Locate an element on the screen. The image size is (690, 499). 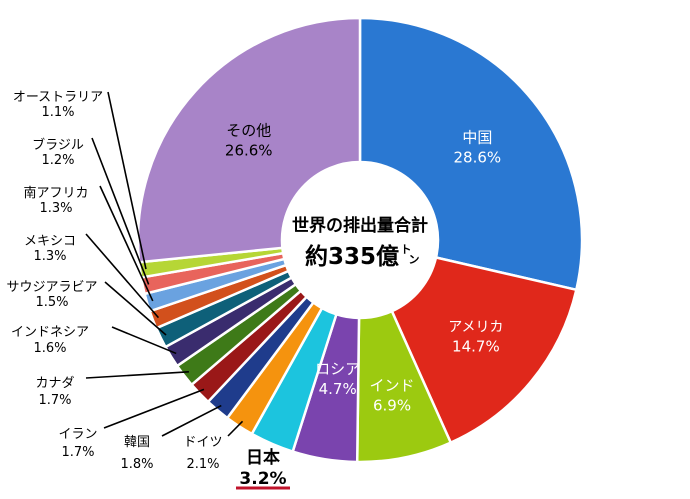
center-title: 世界の排出量合計 is located at coordinates (360, 225).